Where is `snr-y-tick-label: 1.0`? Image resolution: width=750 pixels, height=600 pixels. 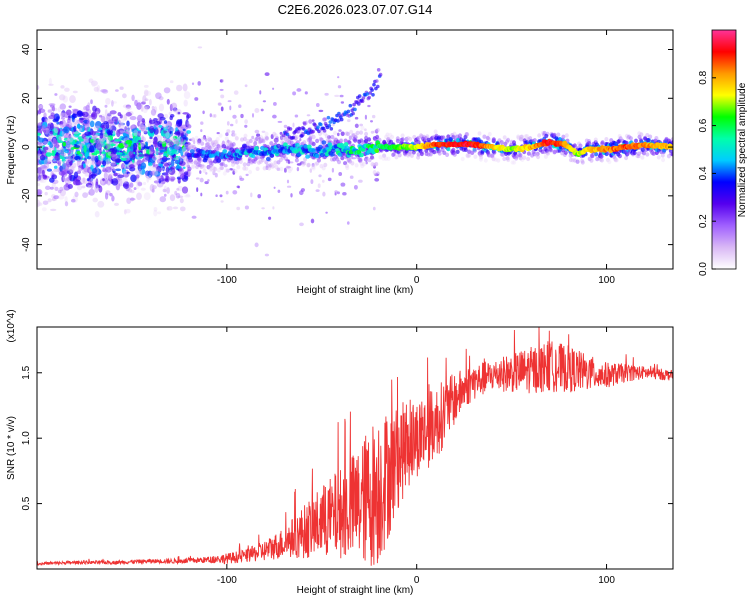
snr-y-tick-label: 1.0 is located at coordinates (26, 438).